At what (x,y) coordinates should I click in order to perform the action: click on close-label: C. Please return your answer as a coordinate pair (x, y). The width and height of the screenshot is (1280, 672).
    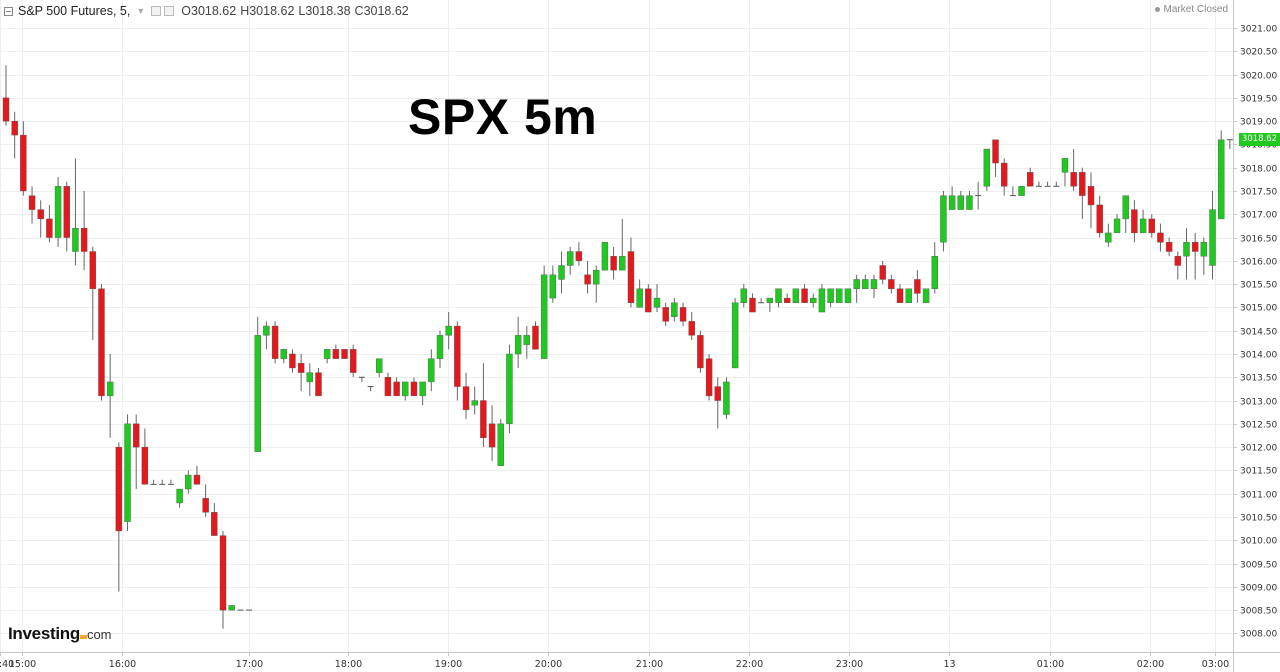
    Looking at the image, I should click on (359, 11).